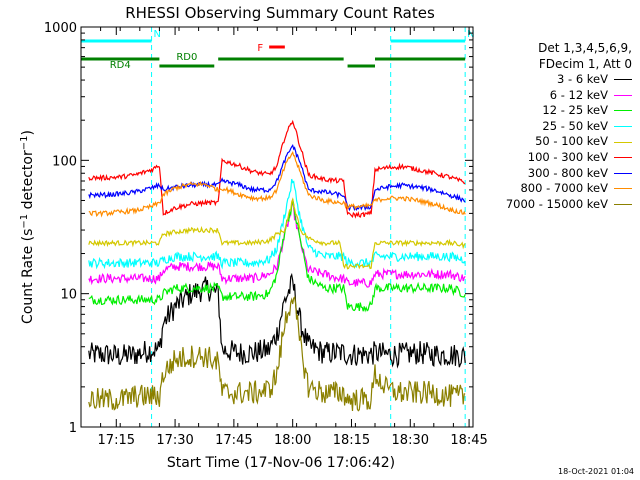 This screenshot has height=480, width=640. I want to click on legend-item: 800 - 7000 keV, so click(556, 189).